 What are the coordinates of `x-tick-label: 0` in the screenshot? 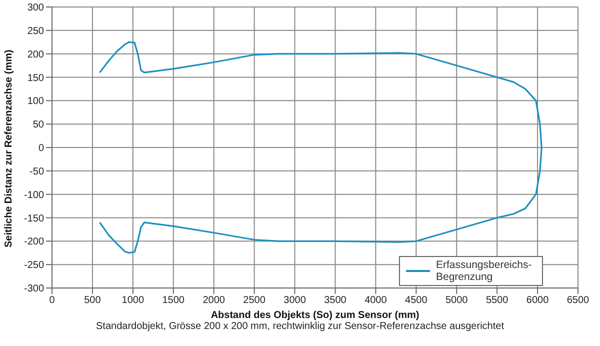 It's located at (52, 300).